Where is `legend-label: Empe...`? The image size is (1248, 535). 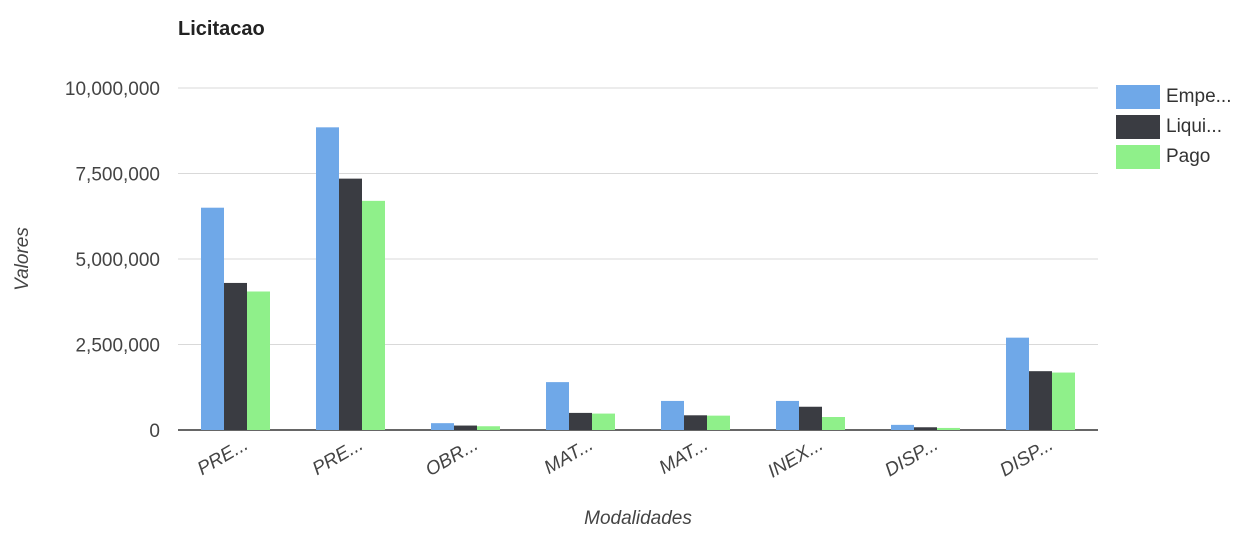
legend-label: Empe... is located at coordinates (1199, 96).